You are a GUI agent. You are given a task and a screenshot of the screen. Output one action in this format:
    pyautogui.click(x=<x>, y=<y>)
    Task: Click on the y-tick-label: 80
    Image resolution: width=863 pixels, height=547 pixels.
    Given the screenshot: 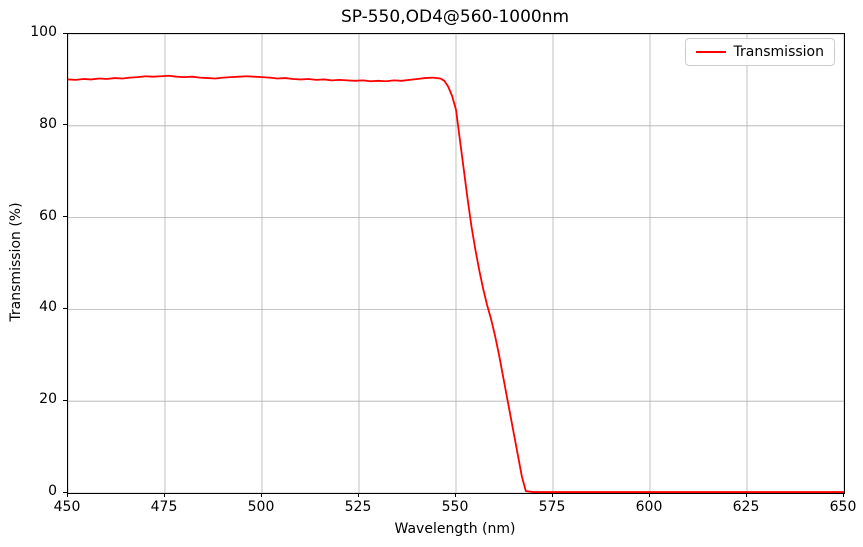 What is the action you would take?
    pyautogui.click(x=48, y=123)
    